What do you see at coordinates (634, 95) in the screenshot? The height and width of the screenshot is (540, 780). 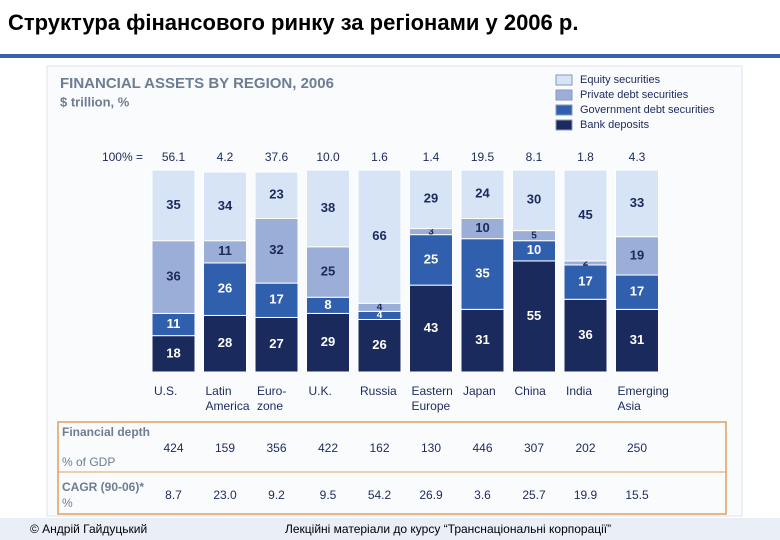 I see `legend-label: Private debt securities` at bounding box center [634, 95].